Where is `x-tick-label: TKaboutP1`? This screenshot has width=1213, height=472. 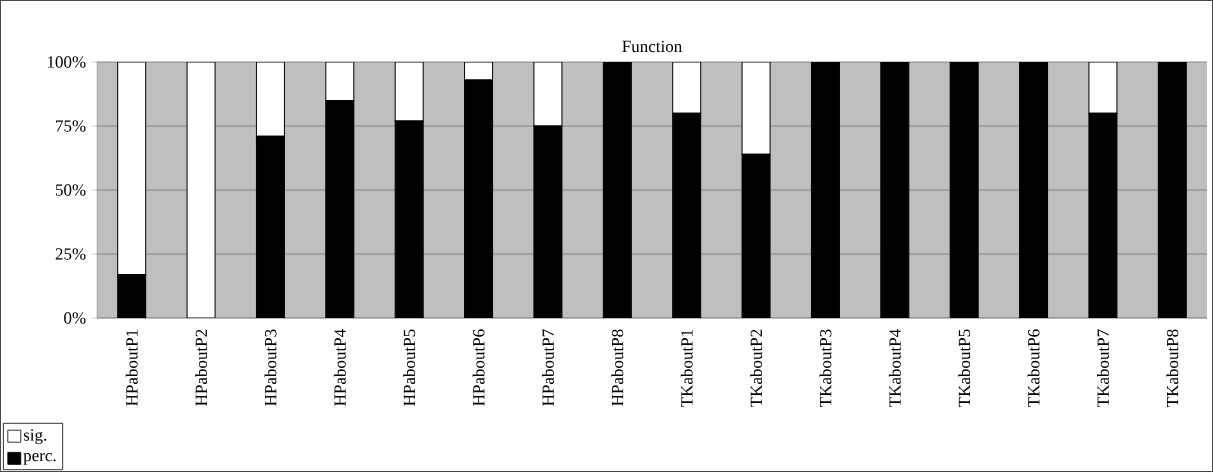 x-tick-label: TKaboutP1 is located at coordinates (686, 368).